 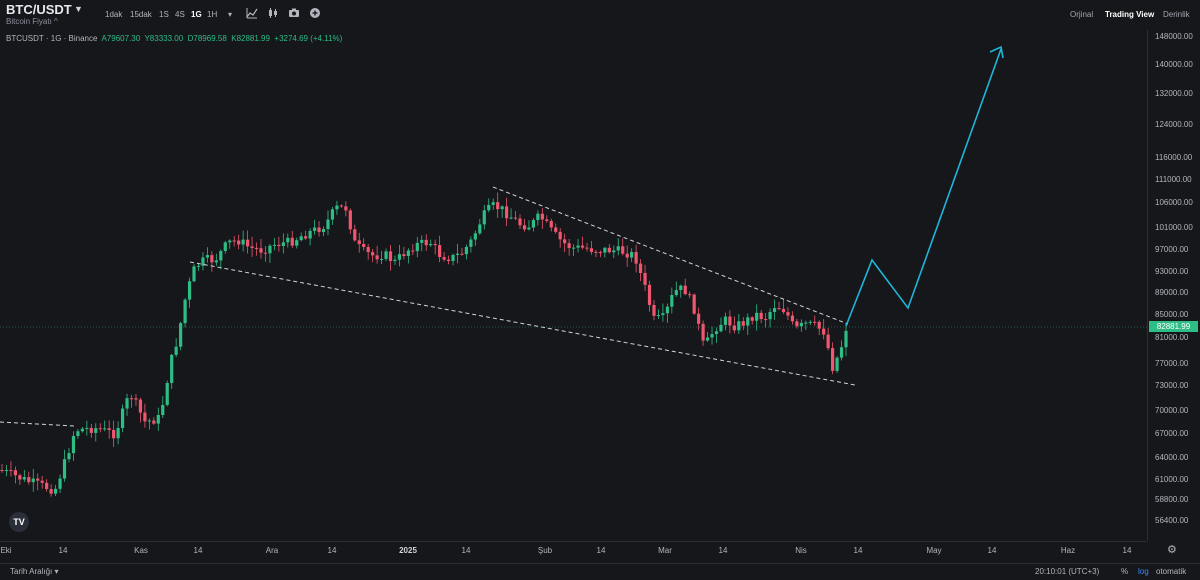 I want to click on view-original-button: Orjinal, so click(x=1082, y=14).